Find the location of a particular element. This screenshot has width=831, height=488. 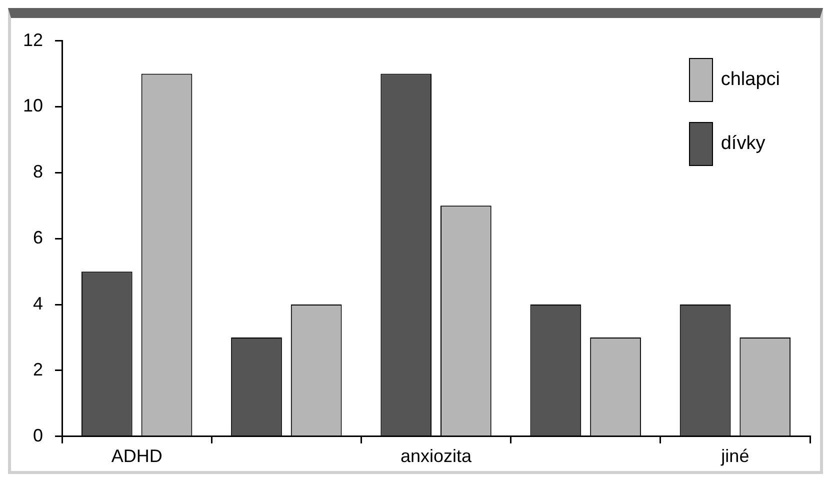

legend-label: dívky is located at coordinates (743, 144).